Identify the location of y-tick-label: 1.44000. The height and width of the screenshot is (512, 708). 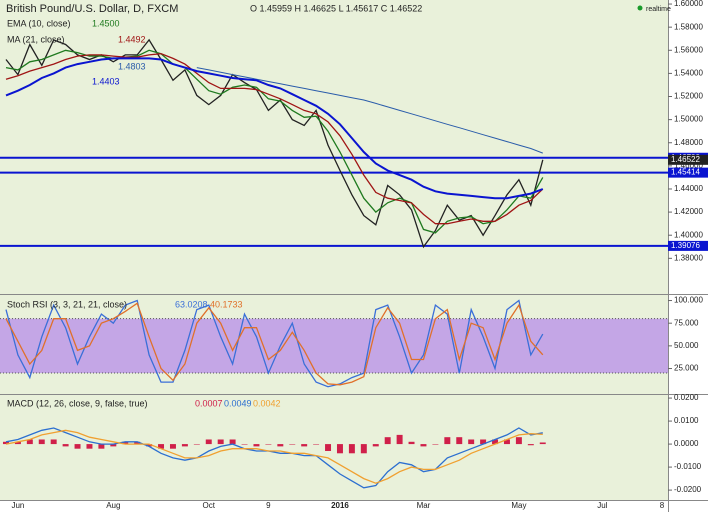
(688, 188).